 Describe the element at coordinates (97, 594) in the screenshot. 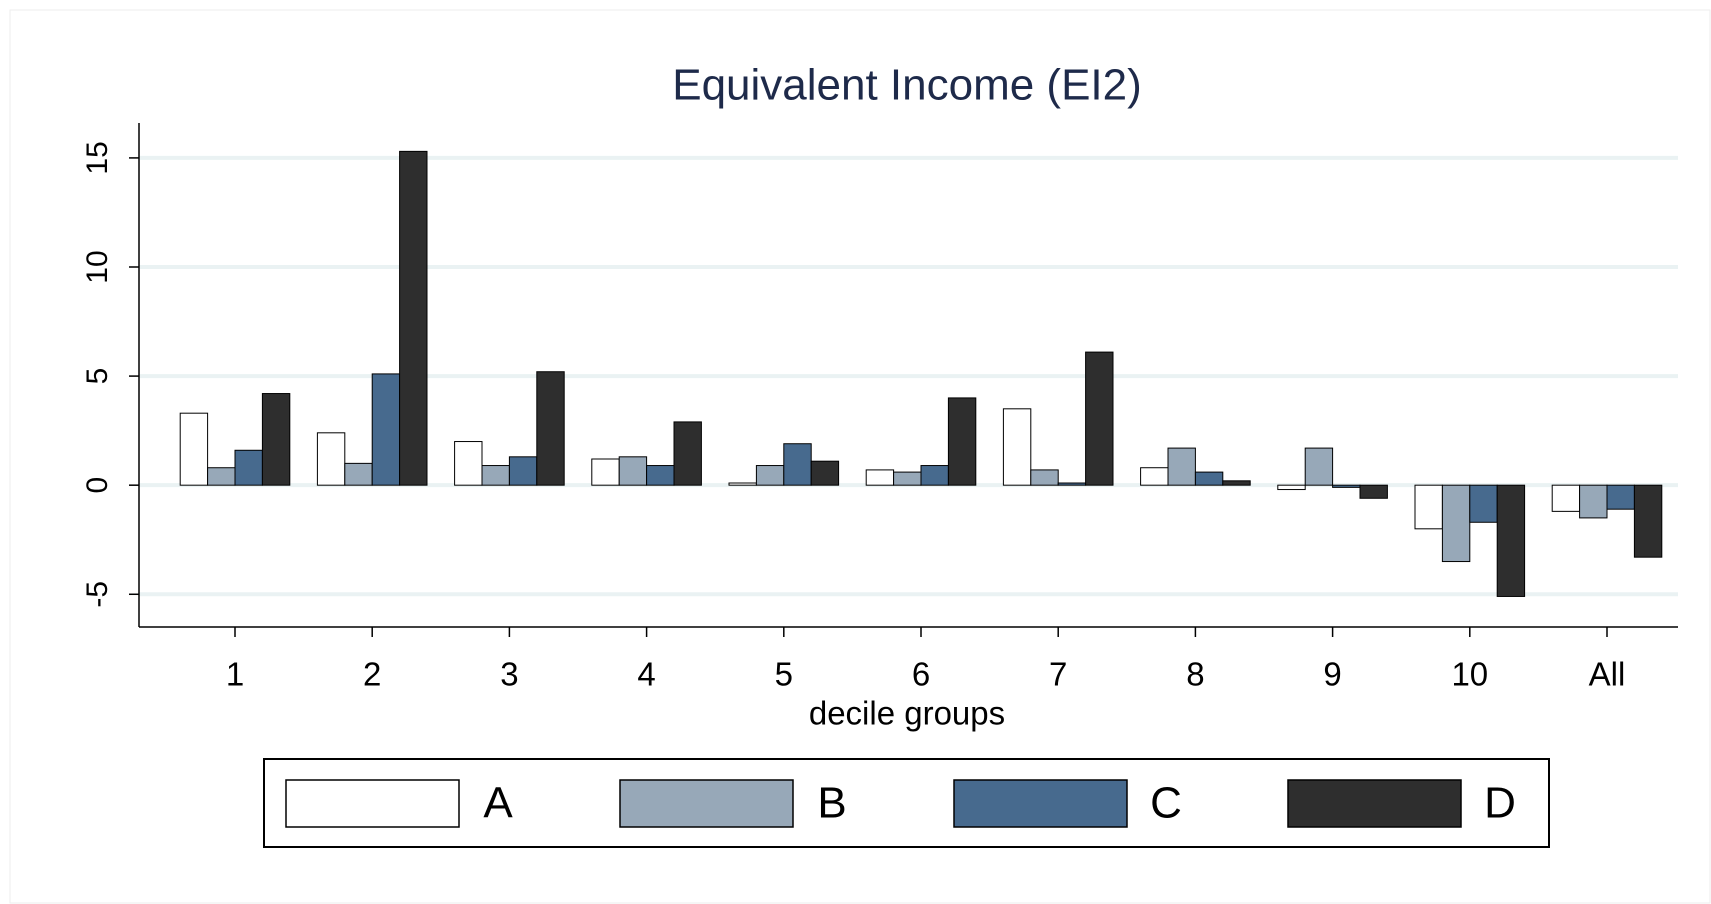

I see `y-tick-label: -5` at that location.